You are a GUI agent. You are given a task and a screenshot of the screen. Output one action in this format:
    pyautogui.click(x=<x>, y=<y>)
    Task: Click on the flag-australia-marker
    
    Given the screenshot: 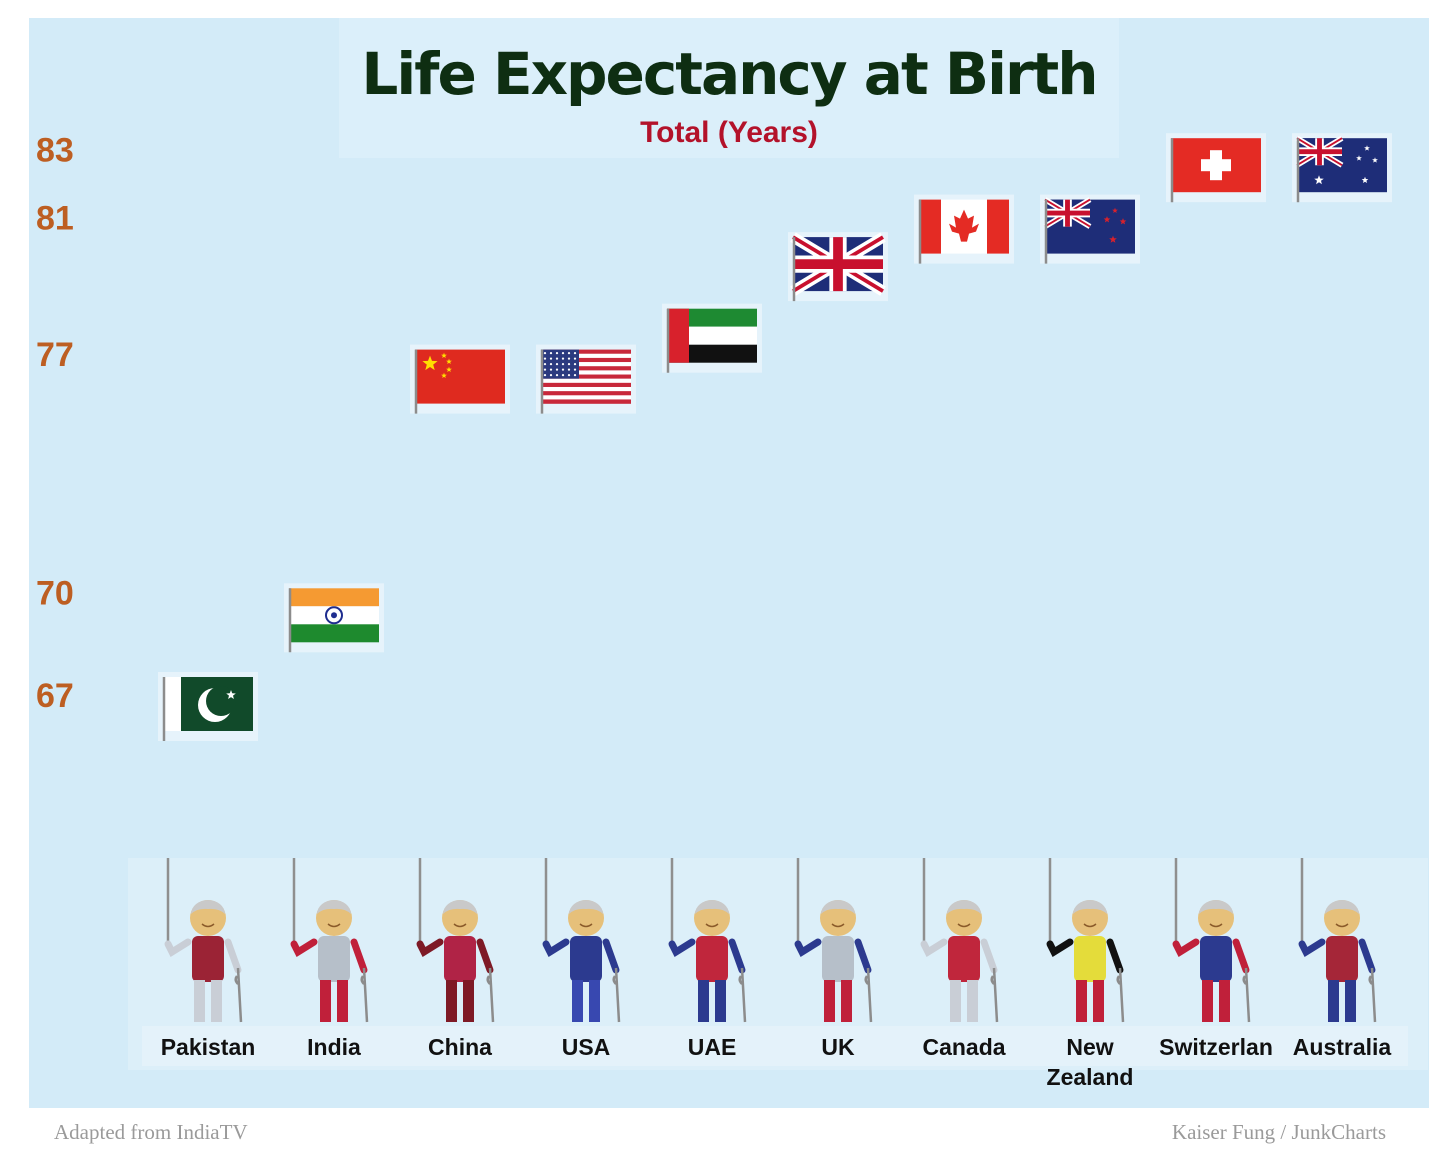 What is the action you would take?
    pyautogui.click(x=1342, y=168)
    